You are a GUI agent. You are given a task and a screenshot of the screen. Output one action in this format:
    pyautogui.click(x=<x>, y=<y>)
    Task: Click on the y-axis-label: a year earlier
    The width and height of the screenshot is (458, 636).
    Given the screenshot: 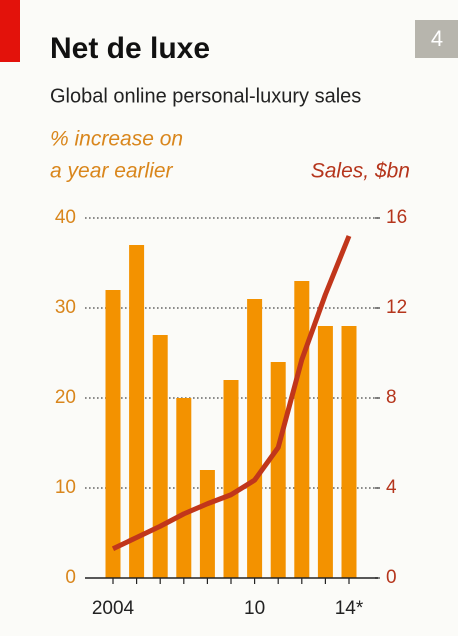 What is the action you would take?
    pyautogui.click(x=112, y=171)
    